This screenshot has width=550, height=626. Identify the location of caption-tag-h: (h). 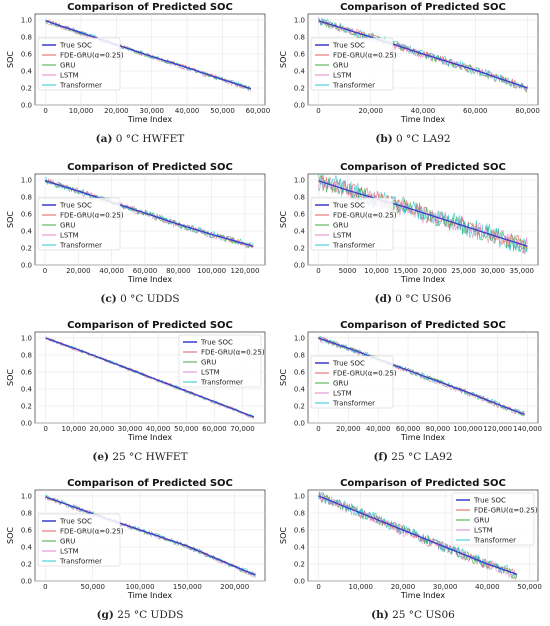
(380, 615).